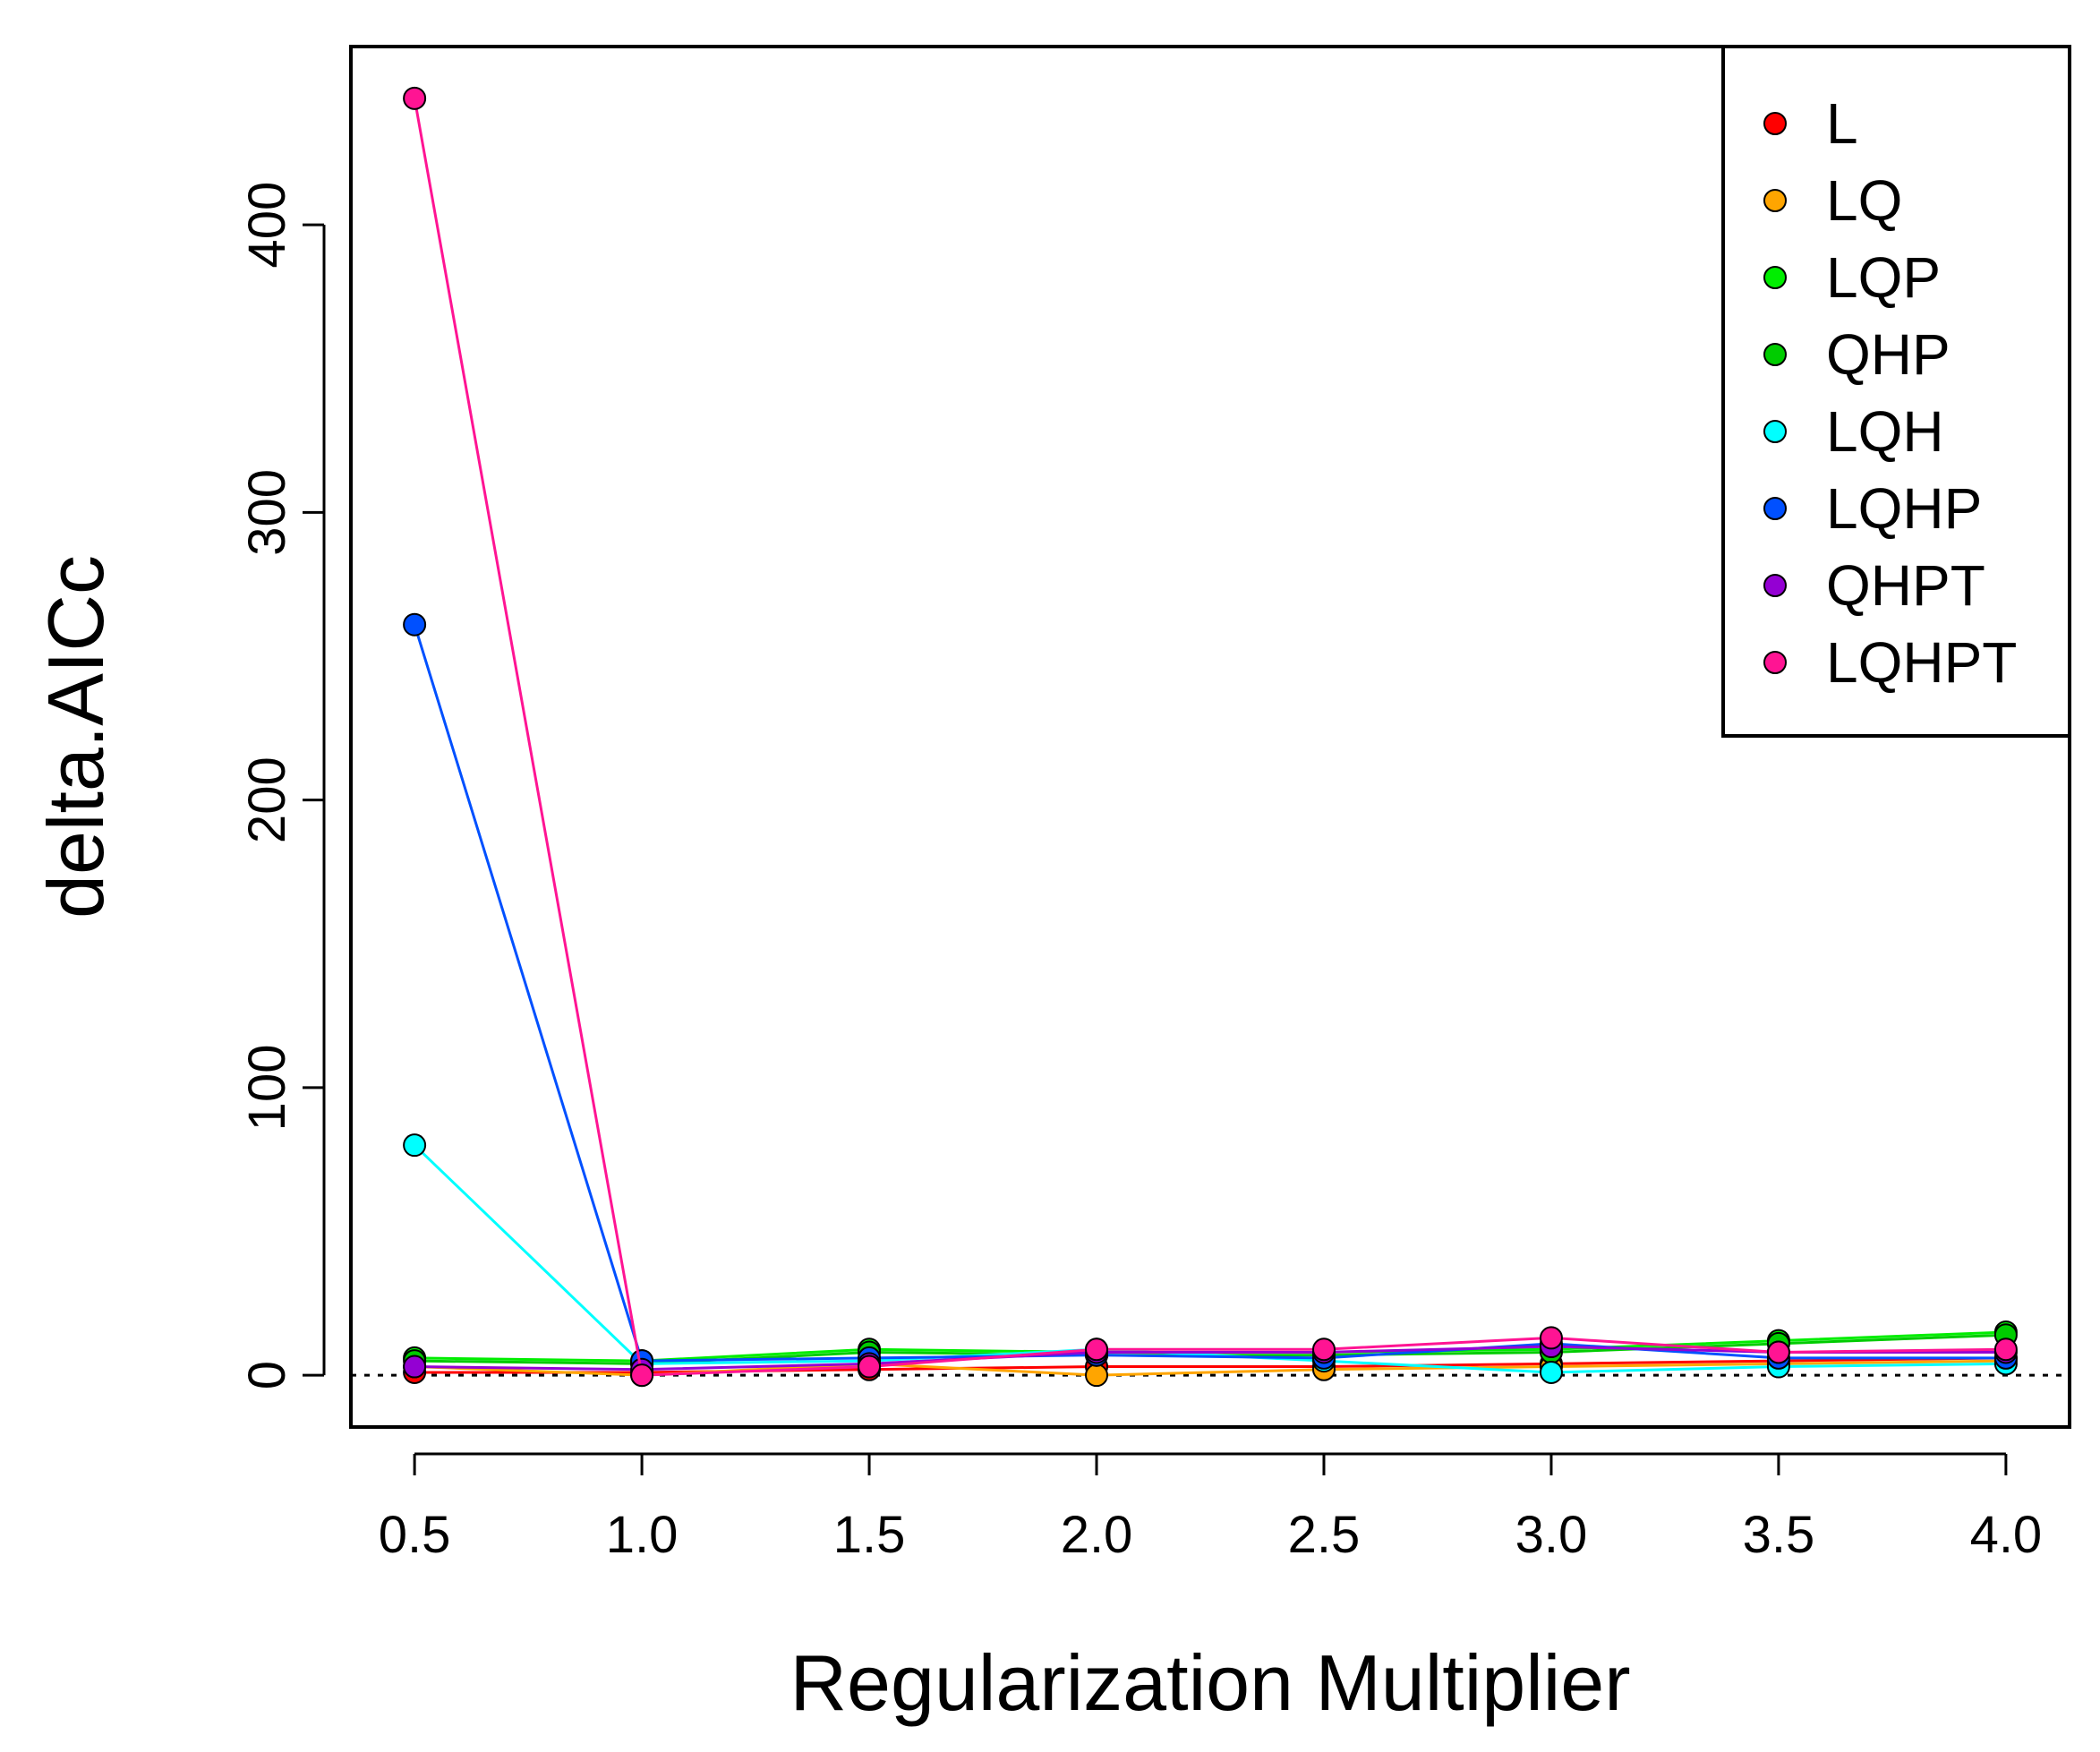  What do you see at coordinates (415, 1535) in the screenshot?
I see `x-tick-label: 0.5` at bounding box center [415, 1535].